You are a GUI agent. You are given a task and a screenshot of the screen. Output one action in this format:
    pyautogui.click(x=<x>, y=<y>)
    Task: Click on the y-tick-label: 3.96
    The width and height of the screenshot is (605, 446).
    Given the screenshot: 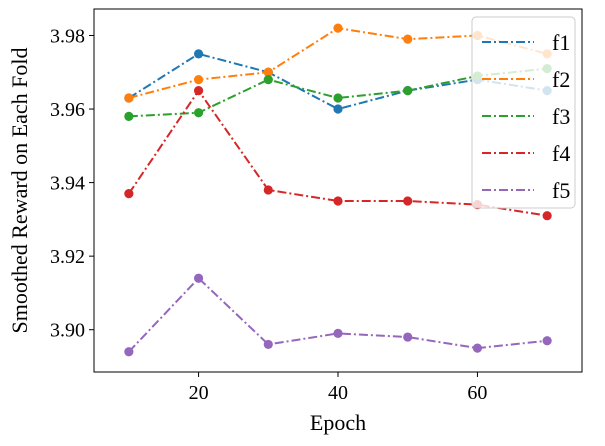 What is the action you would take?
    pyautogui.click(x=67, y=110)
    